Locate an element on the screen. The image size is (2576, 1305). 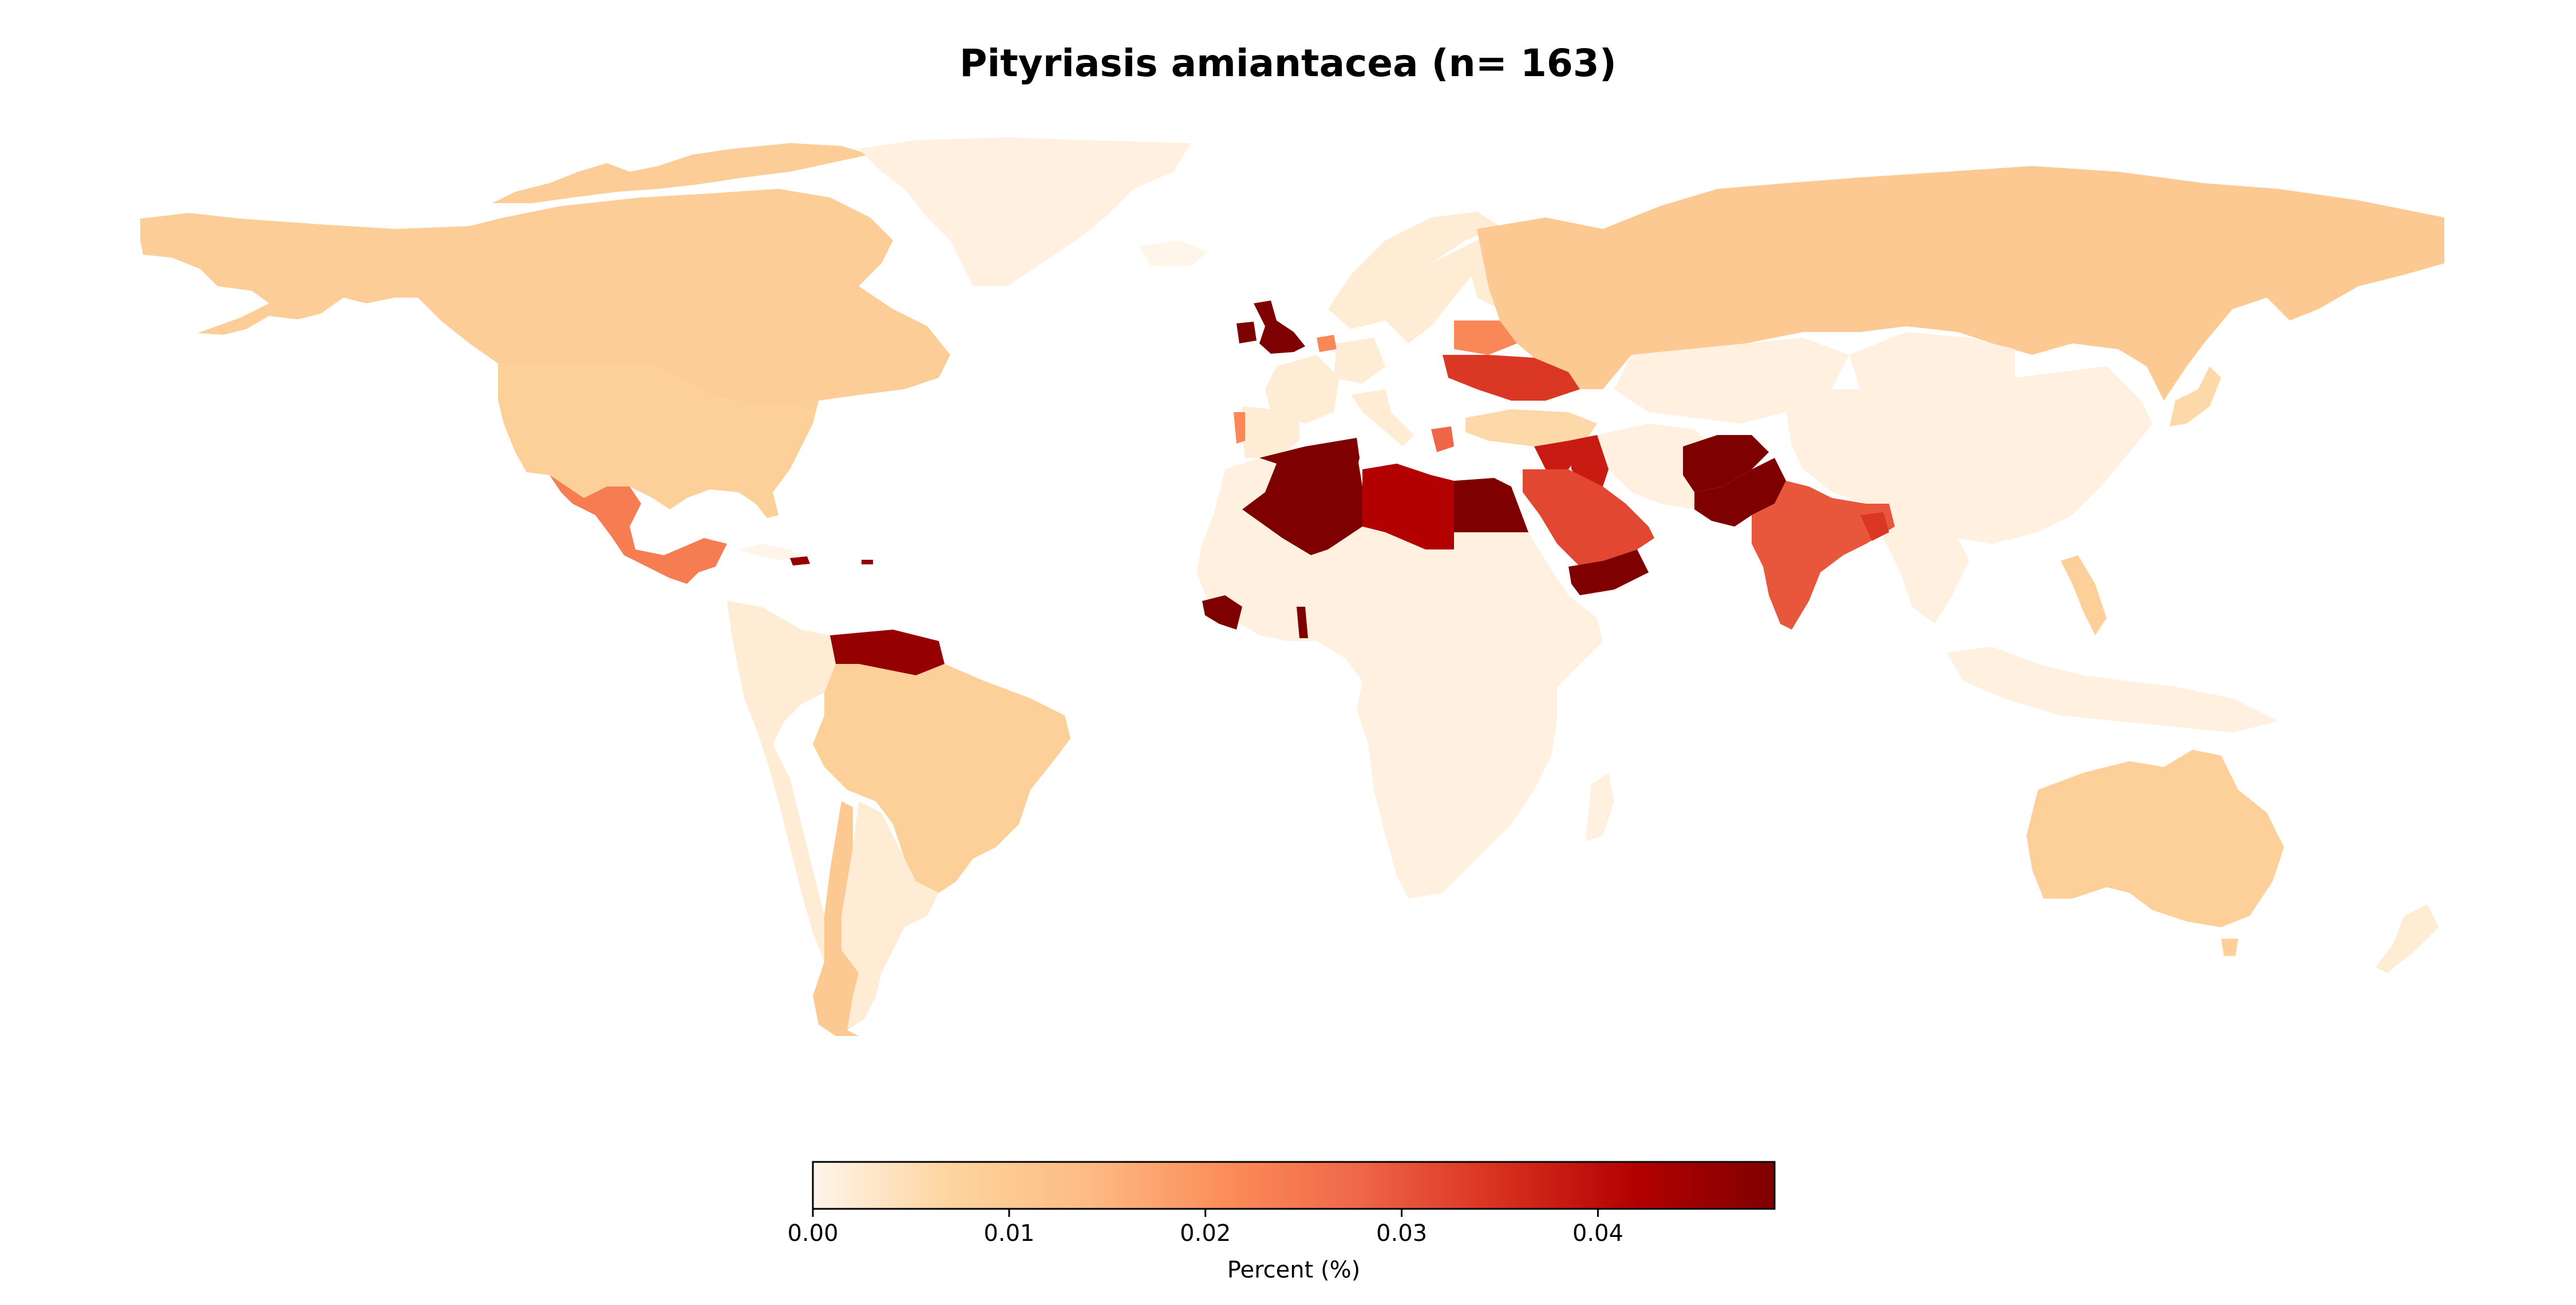
region-japan is located at coordinates (2195, 396).